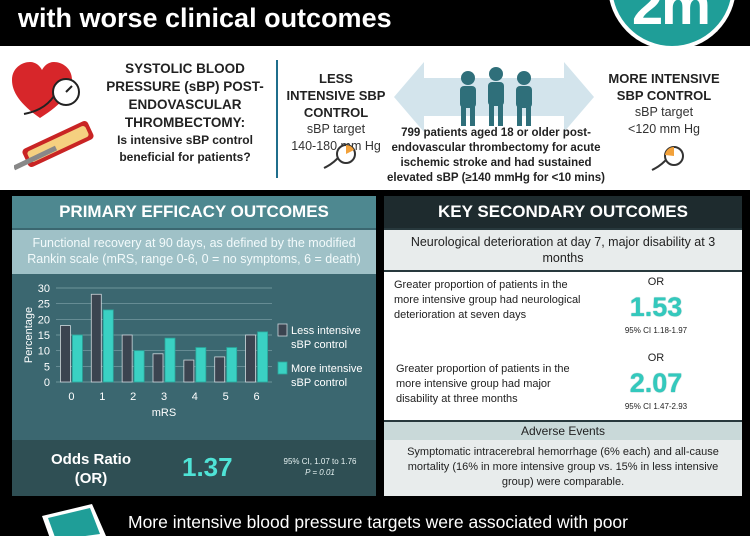  What do you see at coordinates (320, 467) in the screenshot?
I see `odds-ratio-ci: 95% CI, 1.07 to 1.76 P = 0.01` at bounding box center [320, 467].